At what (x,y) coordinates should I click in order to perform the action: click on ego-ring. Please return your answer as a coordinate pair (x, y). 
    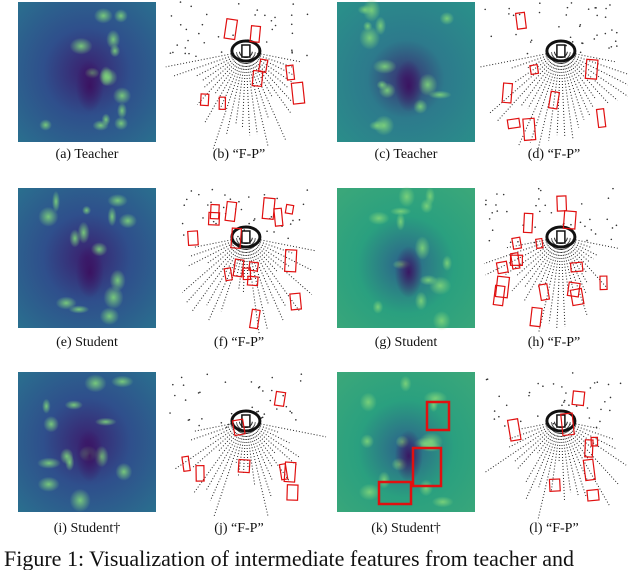
    Looking at the image, I should click on (246, 51).